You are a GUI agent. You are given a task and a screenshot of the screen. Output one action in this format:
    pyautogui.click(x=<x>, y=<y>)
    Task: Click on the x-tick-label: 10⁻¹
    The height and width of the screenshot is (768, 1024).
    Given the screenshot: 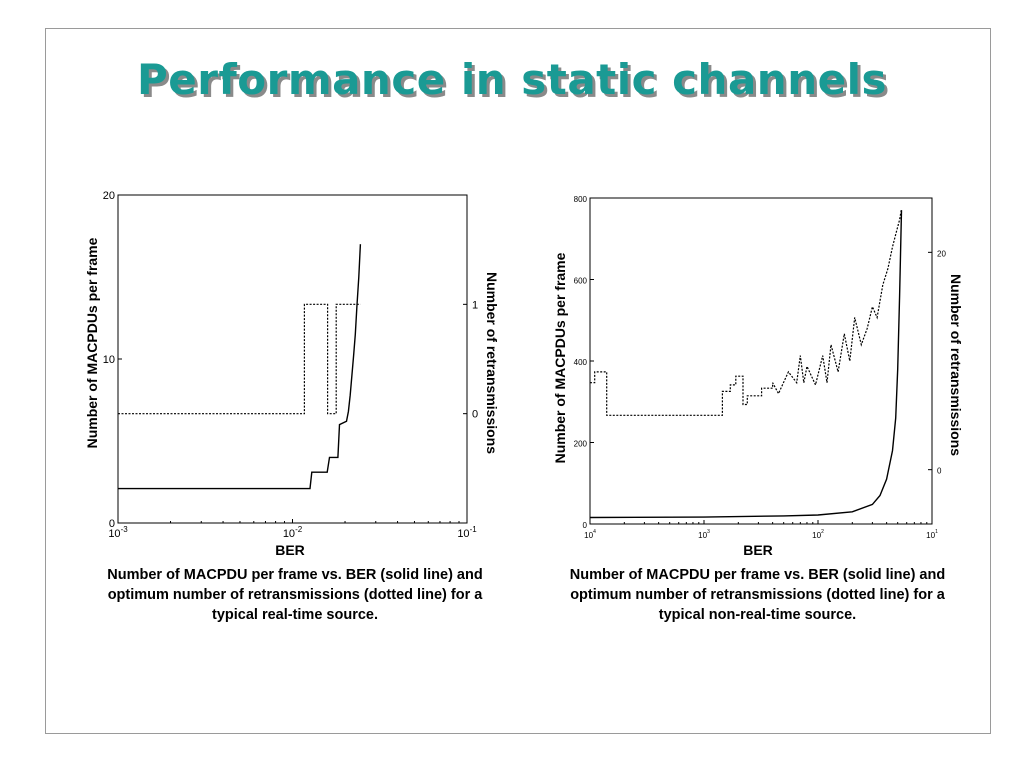 What is the action you would take?
    pyautogui.click(x=467, y=532)
    